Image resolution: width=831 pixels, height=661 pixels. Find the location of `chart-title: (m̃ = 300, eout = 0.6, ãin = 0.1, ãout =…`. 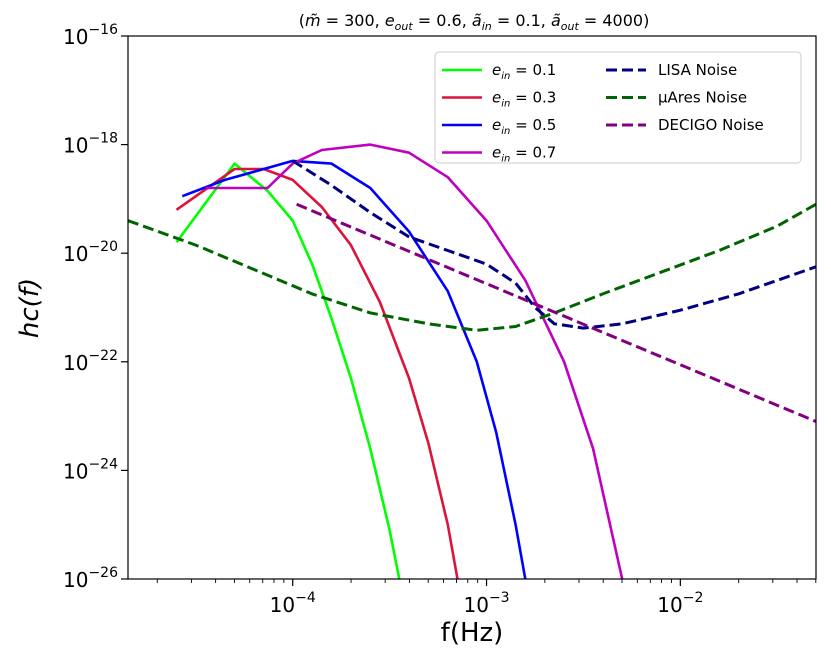

chart-title: (m̃ = 300, eout = 0.6, ãin = 0.1, ãout =… is located at coordinates (474, 22).